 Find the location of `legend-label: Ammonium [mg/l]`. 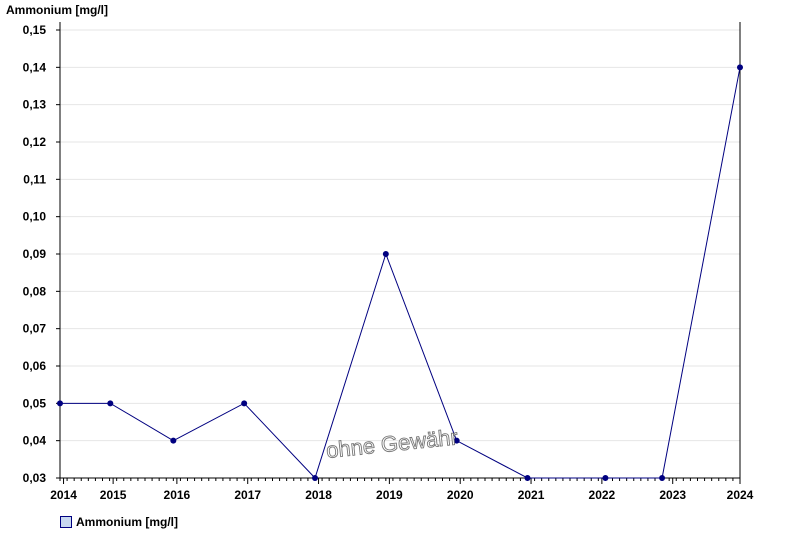

legend-label: Ammonium [mg/l] is located at coordinates (127, 522).